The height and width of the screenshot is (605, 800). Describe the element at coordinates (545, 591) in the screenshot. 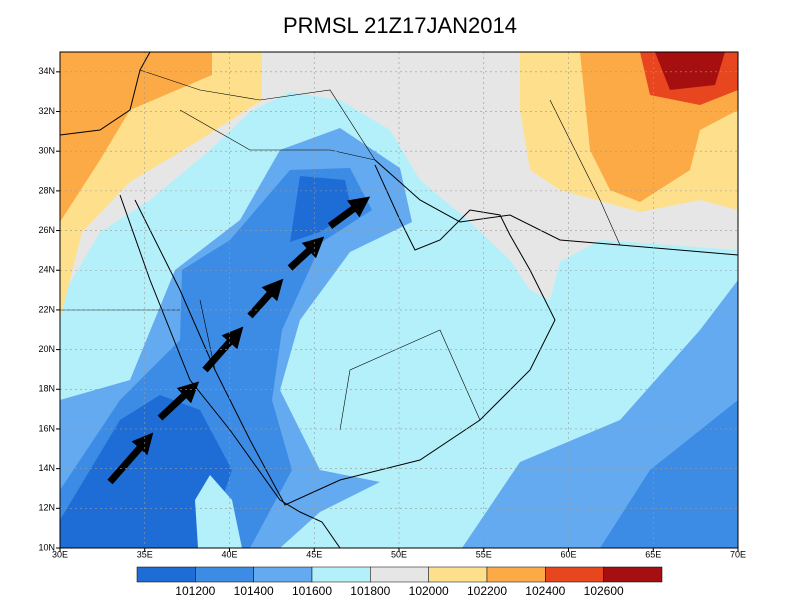

I see `colorbar-label: 102400` at that location.